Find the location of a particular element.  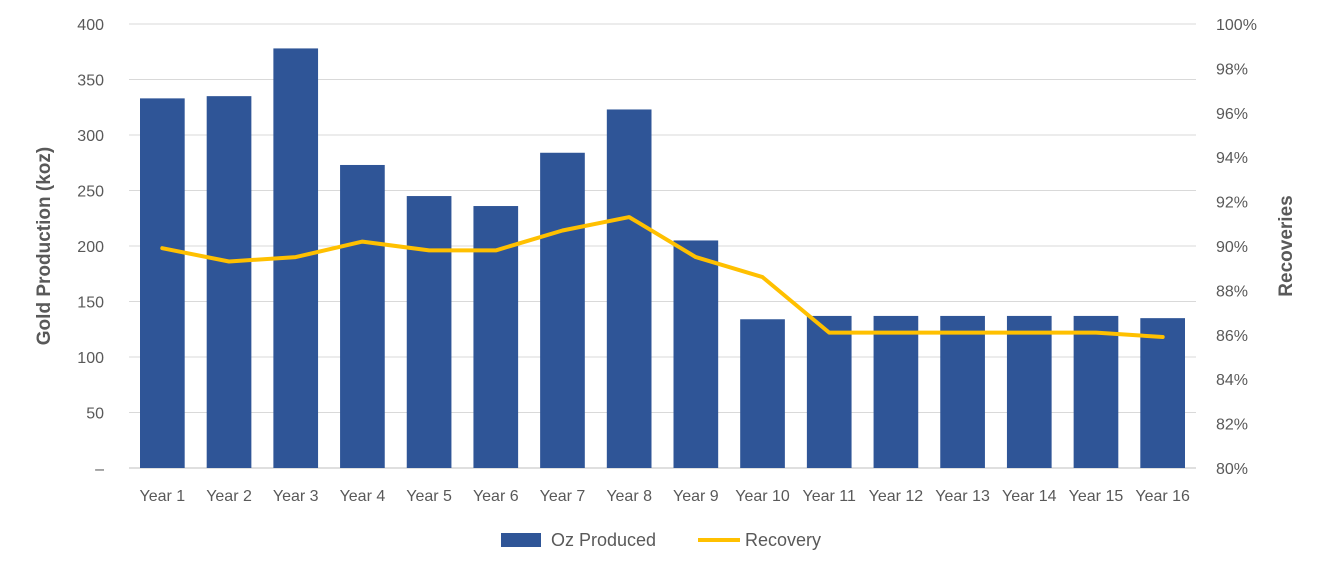

x-tick-label: Year 5 is located at coordinates (429, 496).